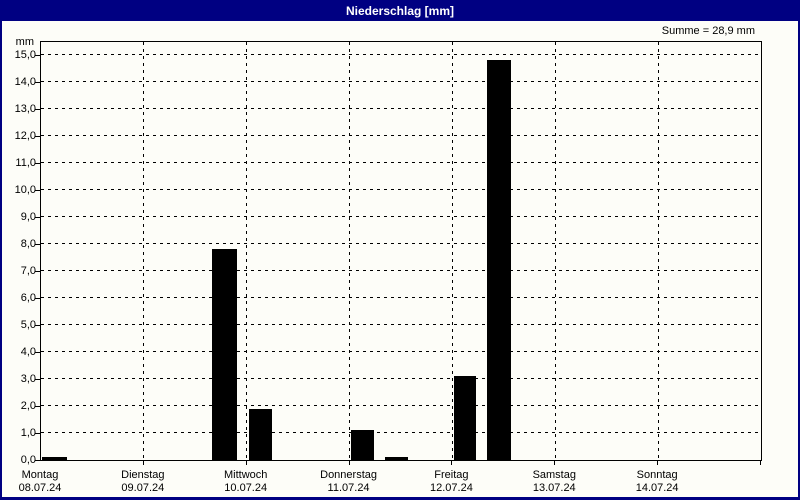 The width and height of the screenshot is (800, 500). What do you see at coordinates (348, 488) in the screenshot?
I see `date-label: 11.07.24` at bounding box center [348, 488].